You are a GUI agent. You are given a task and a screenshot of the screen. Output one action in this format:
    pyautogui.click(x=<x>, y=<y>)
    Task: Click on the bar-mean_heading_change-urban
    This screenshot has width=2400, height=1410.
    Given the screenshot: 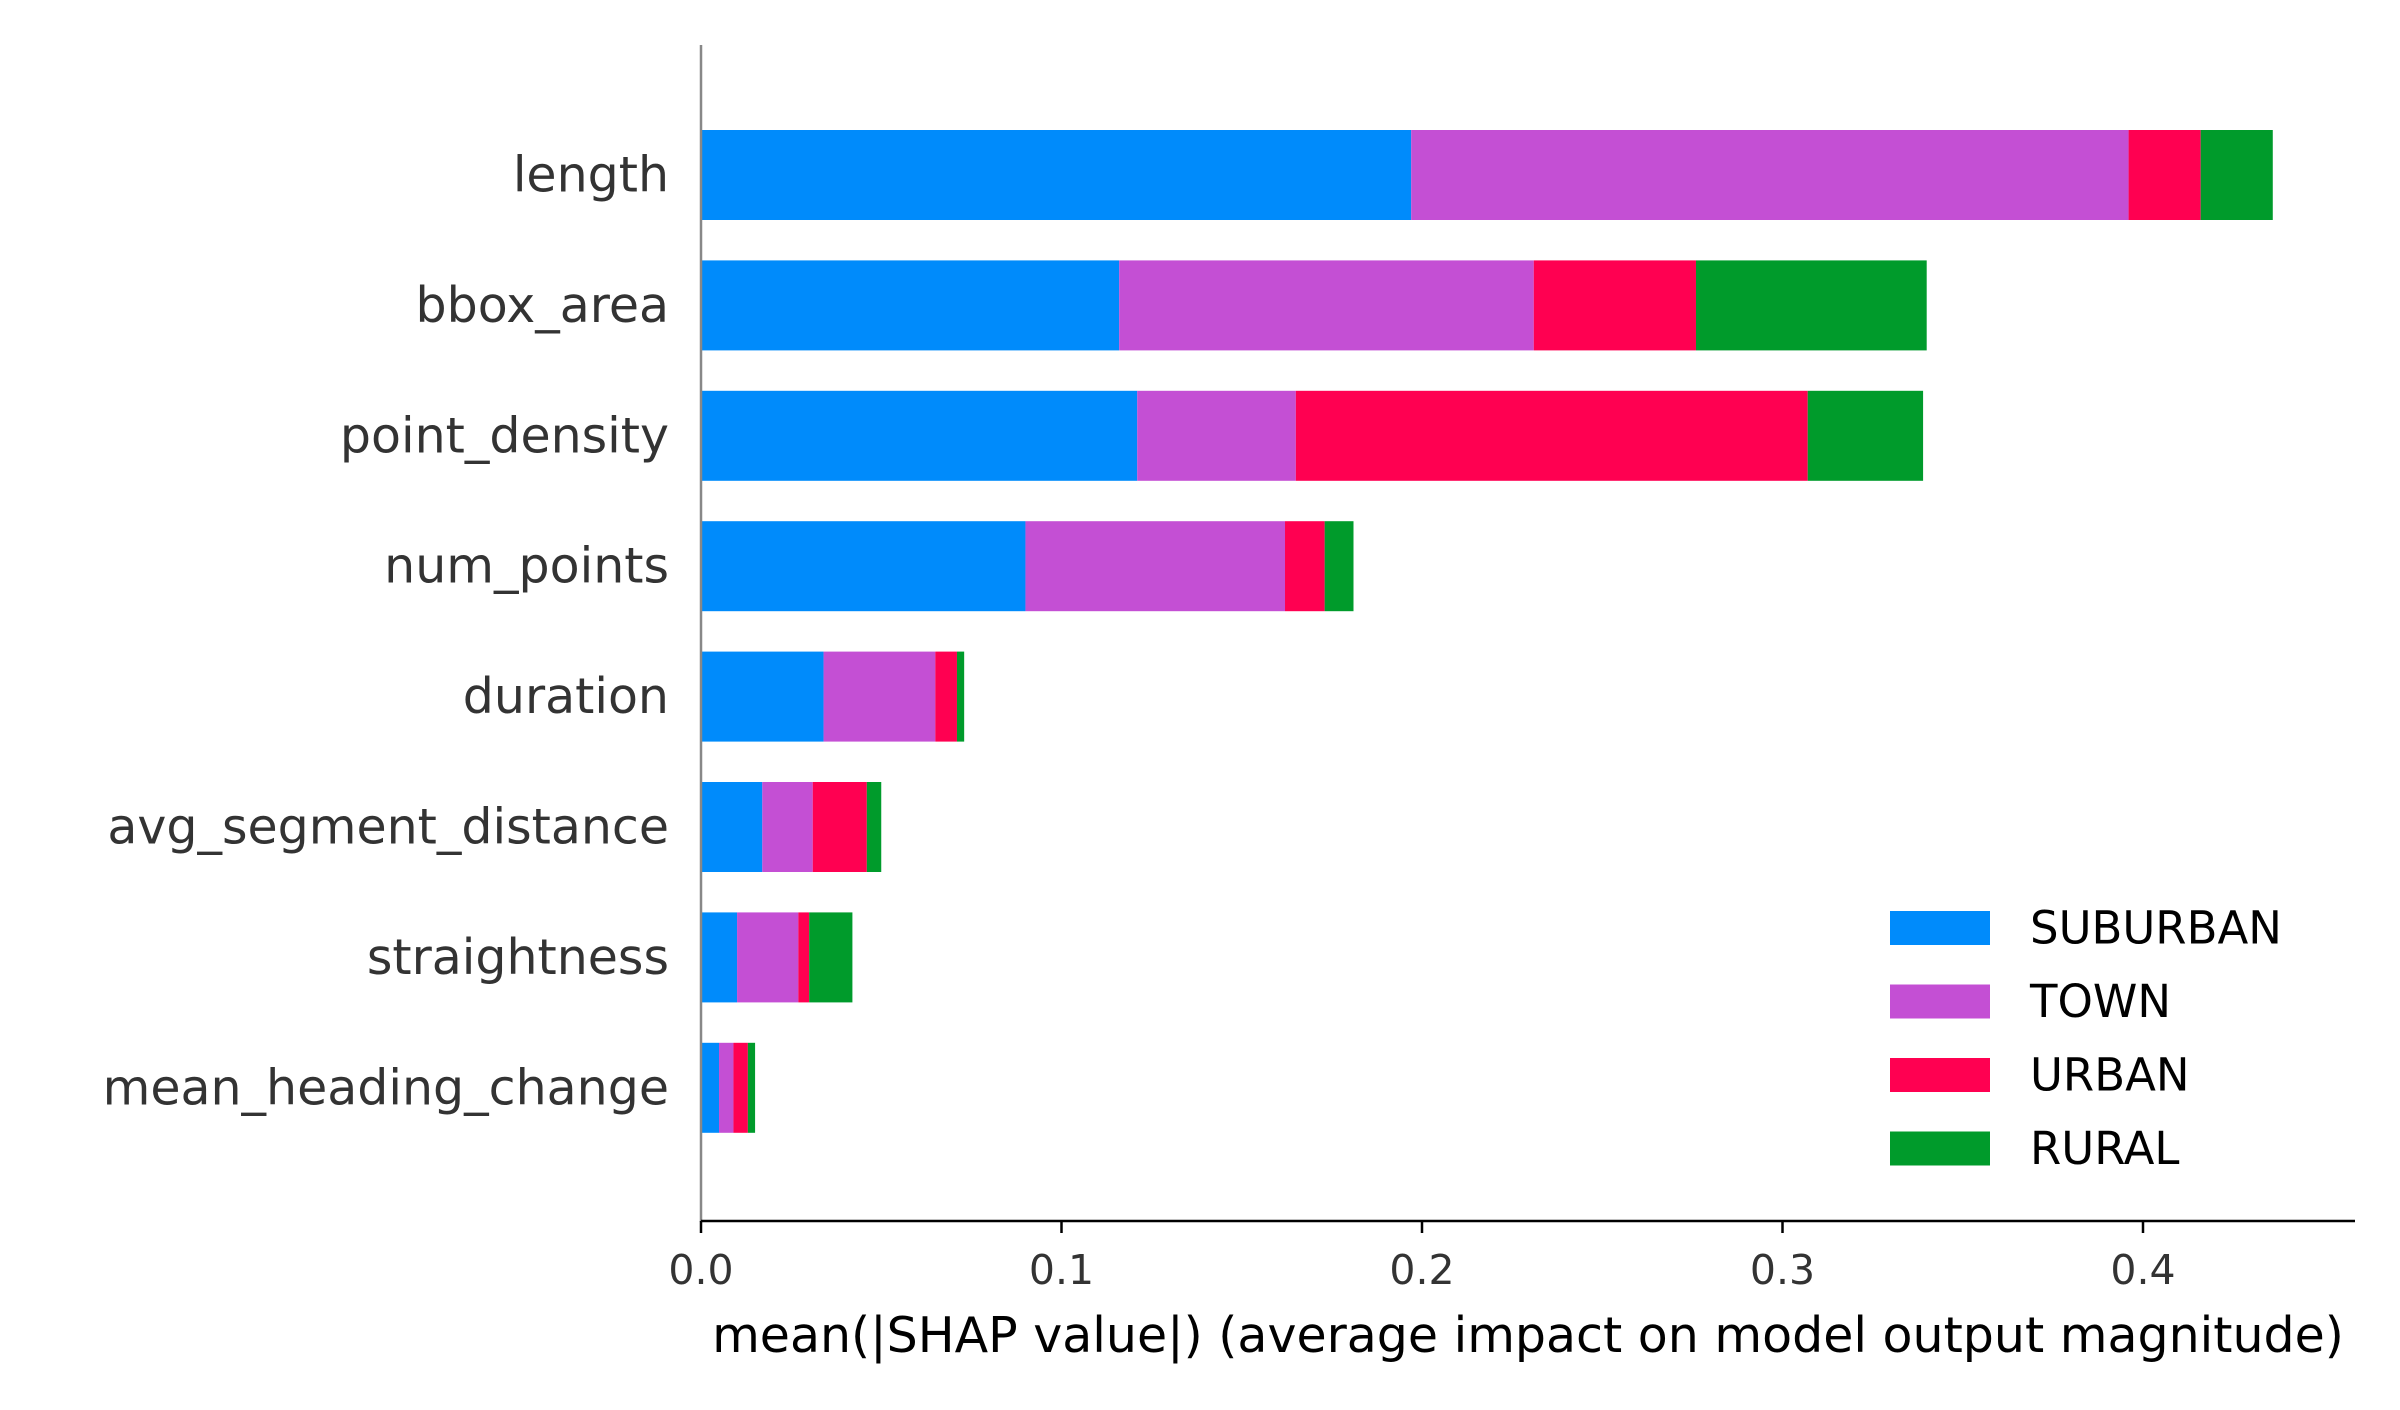 What is the action you would take?
    pyautogui.click(x=740, y=1087)
    